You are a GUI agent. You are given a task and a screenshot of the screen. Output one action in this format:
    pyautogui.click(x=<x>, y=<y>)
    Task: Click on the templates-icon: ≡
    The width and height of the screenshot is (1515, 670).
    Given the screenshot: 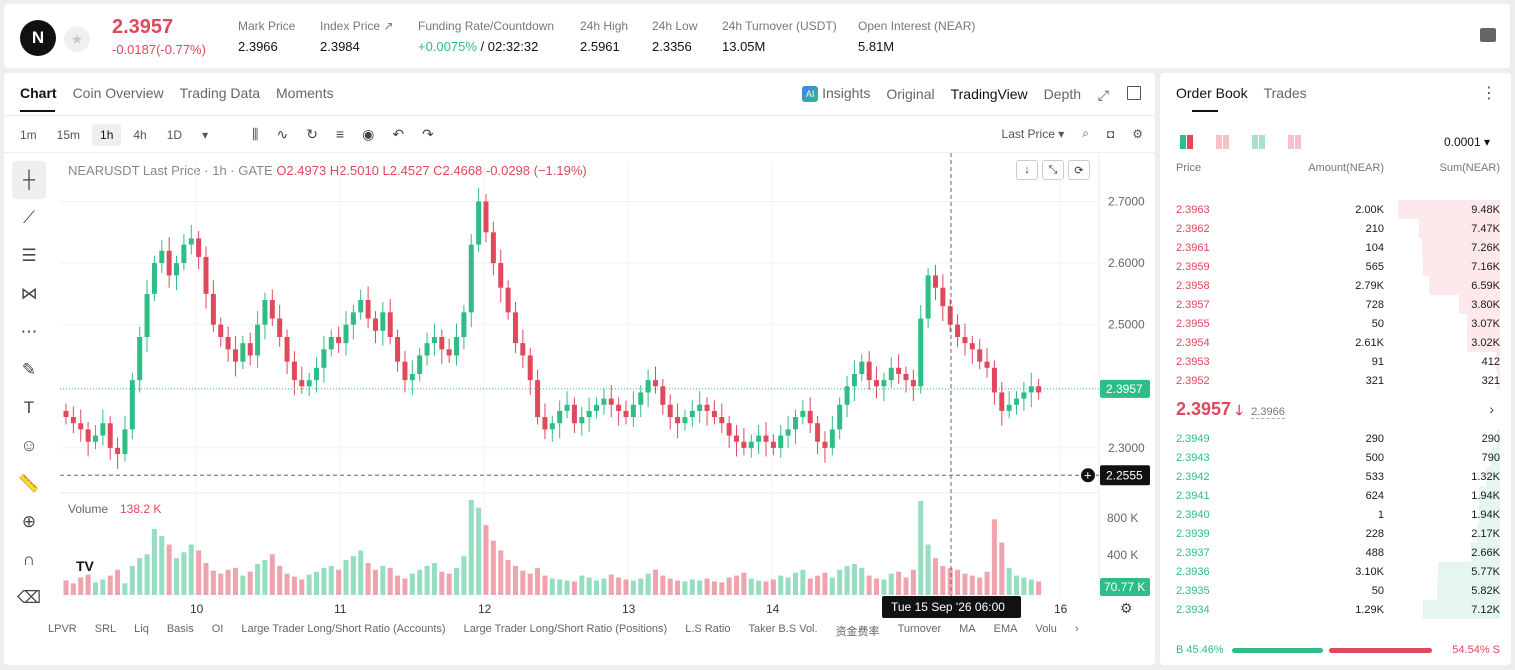 What is the action you would take?
    pyautogui.click(x=340, y=134)
    